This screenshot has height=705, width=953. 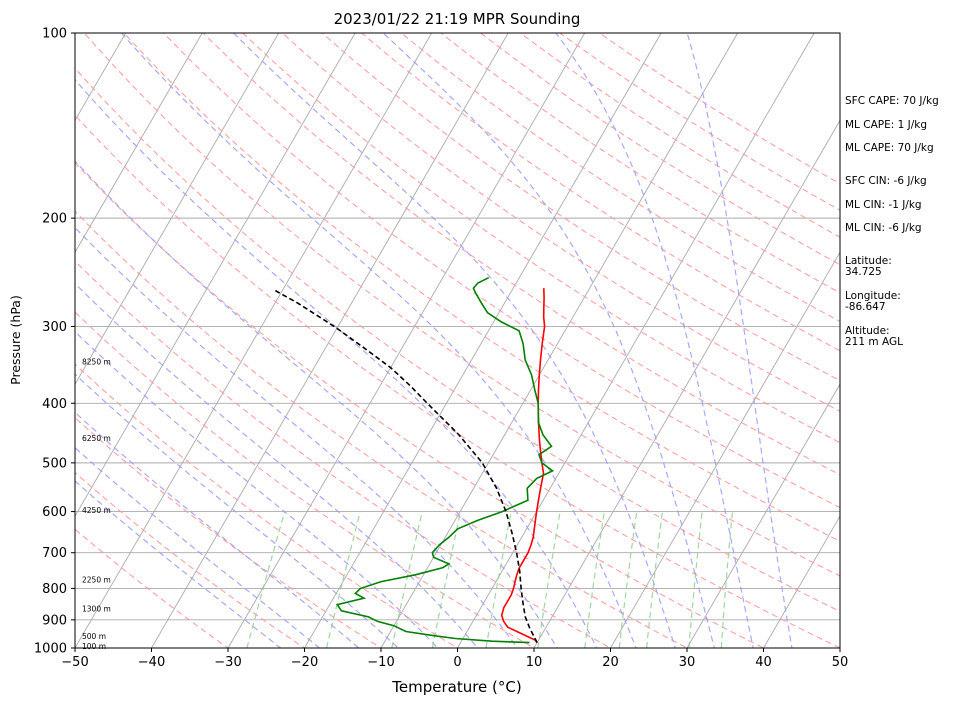 What do you see at coordinates (96, 510) in the screenshot?
I see `height-label: 4250 m` at bounding box center [96, 510].